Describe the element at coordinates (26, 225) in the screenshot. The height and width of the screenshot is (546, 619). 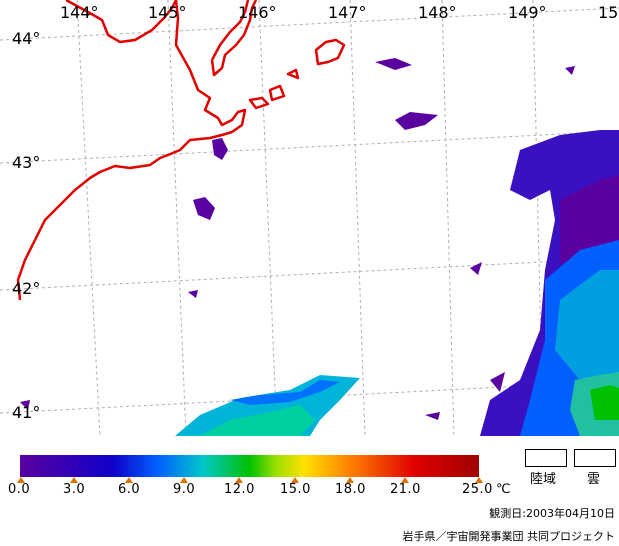
I see `latitude-labels: 44° 43° 42° 41°` at that location.